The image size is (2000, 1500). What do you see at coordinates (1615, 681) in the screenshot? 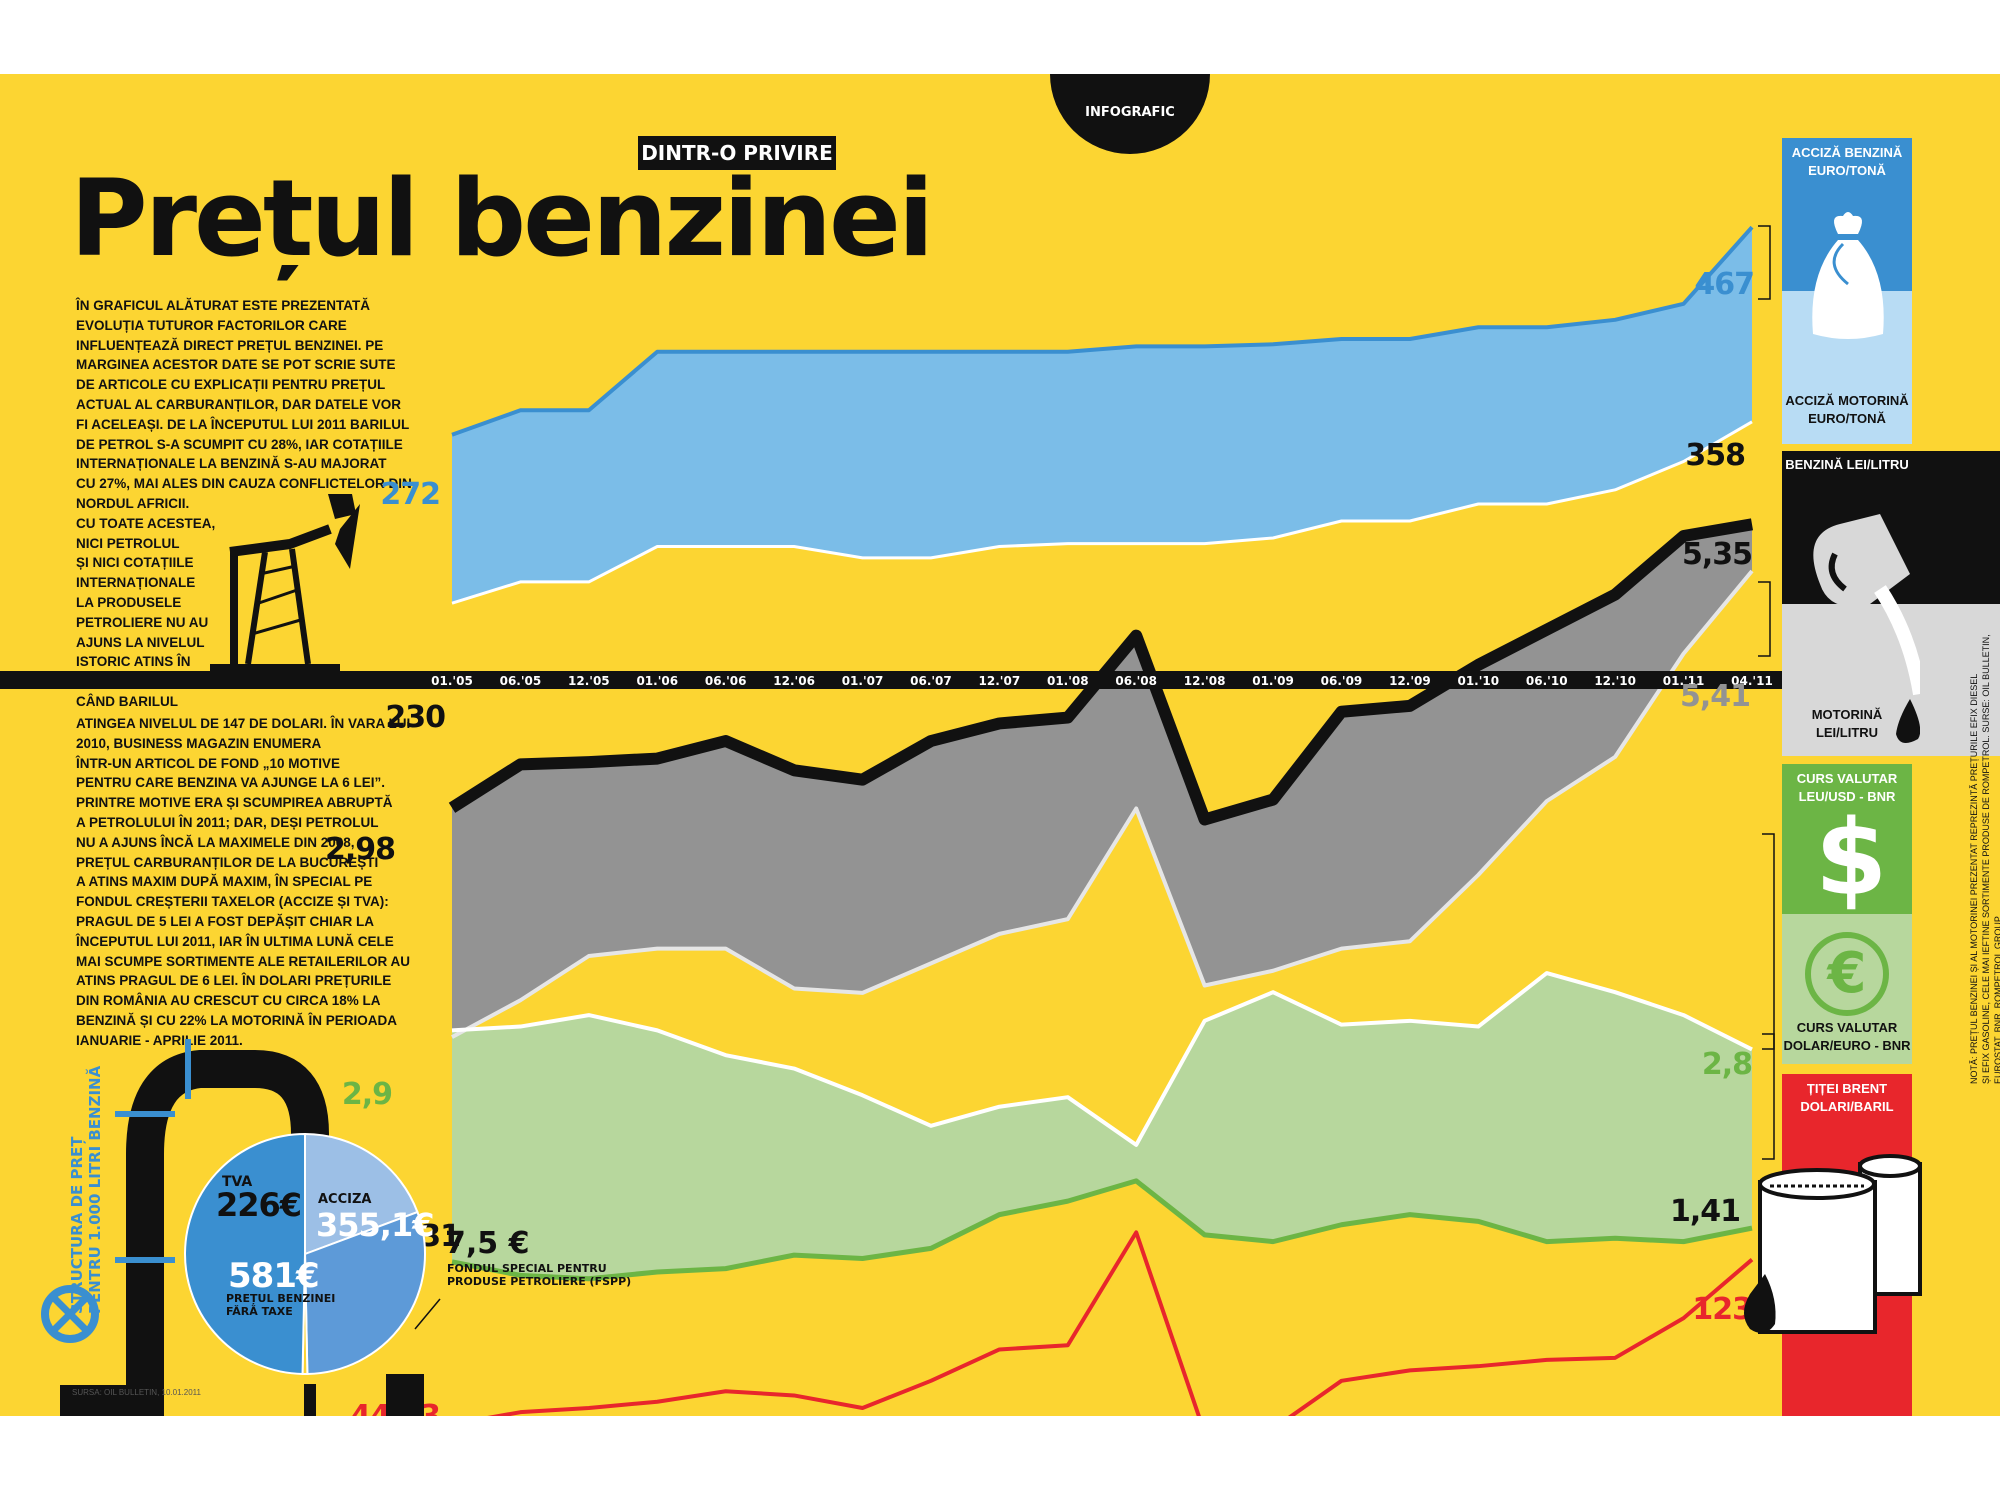
I see `x-tick-label: 12.'10` at bounding box center [1615, 681].